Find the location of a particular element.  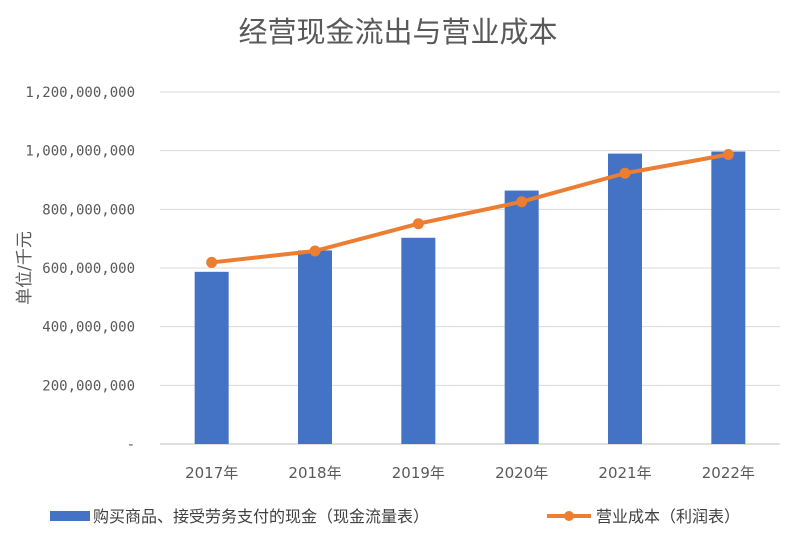

y-tick-label: 600,000,000 is located at coordinates (88, 269).